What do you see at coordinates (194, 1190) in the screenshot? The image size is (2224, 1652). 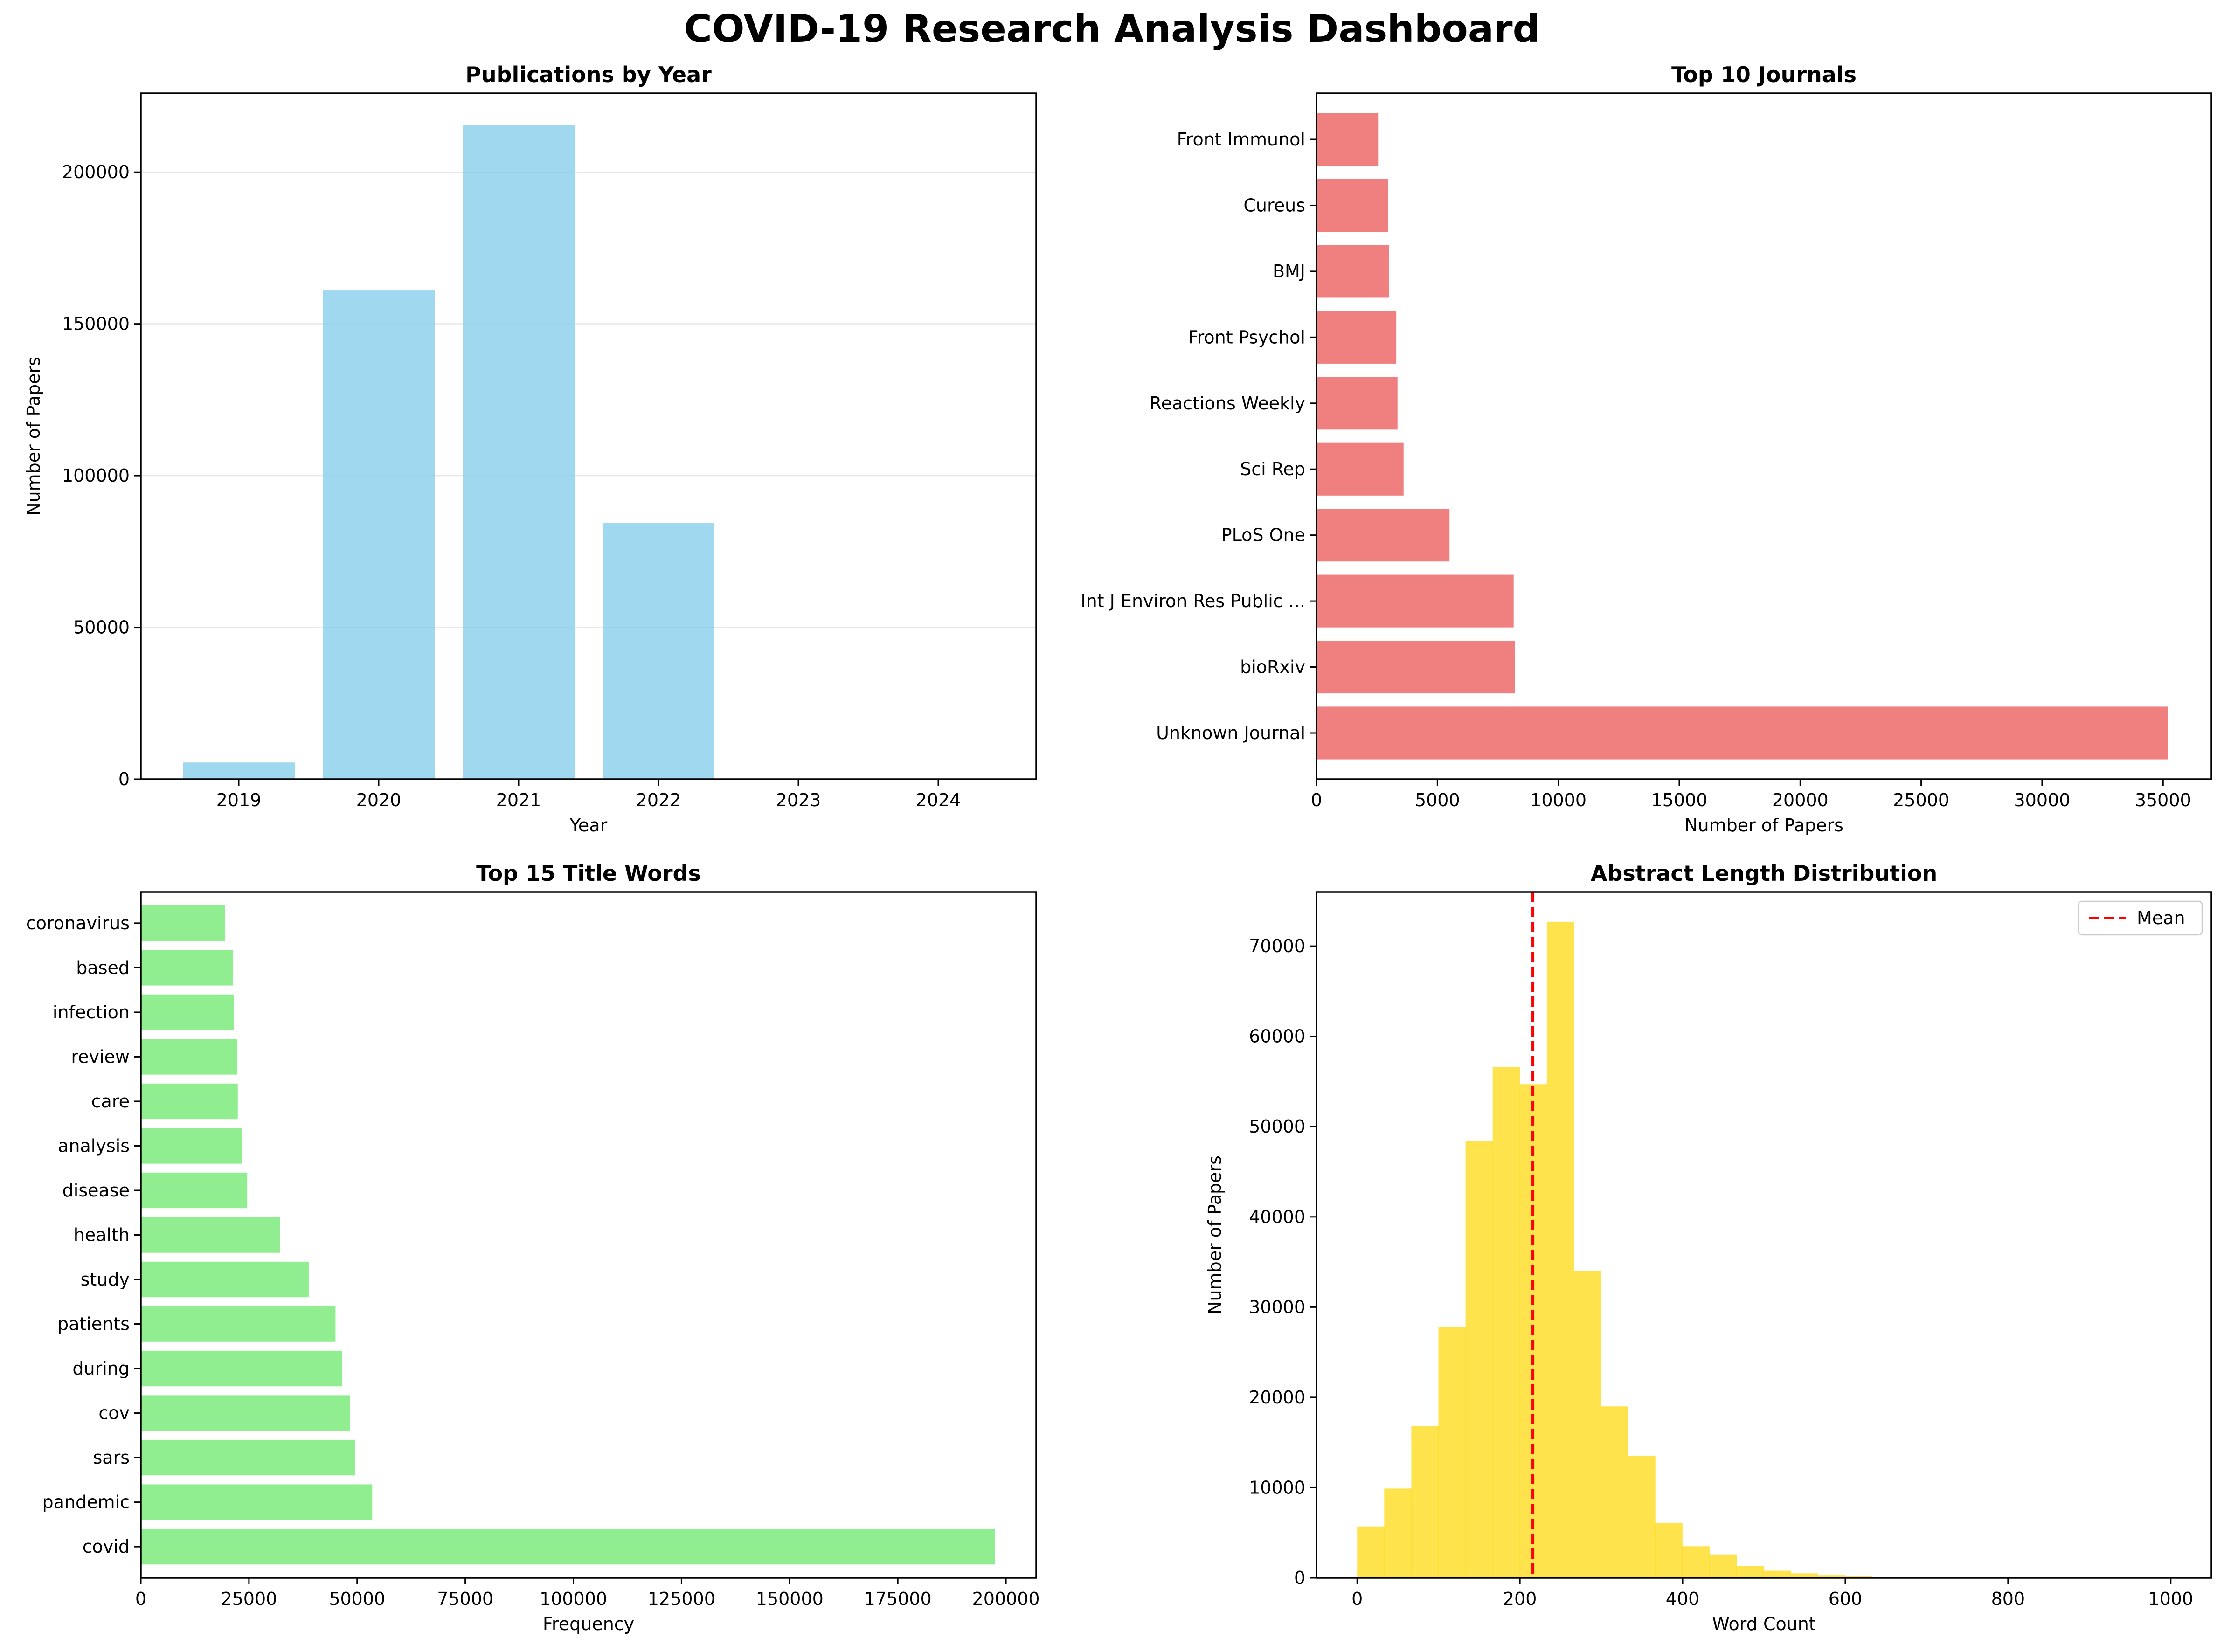 I see `bar-disease` at bounding box center [194, 1190].